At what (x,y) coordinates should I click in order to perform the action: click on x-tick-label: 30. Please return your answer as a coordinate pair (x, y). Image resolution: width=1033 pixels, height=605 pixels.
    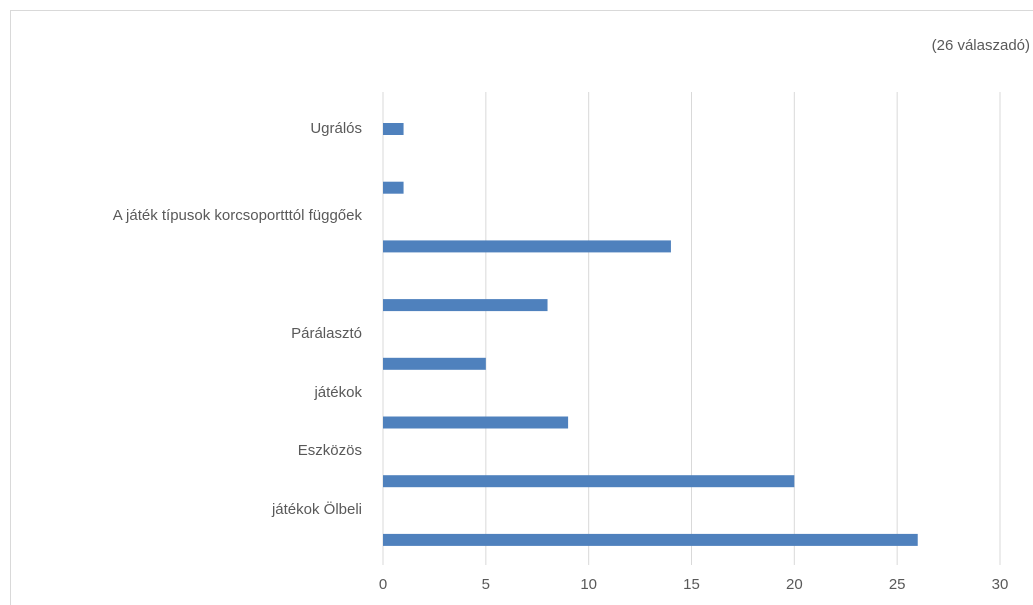
    Looking at the image, I should click on (1000, 584).